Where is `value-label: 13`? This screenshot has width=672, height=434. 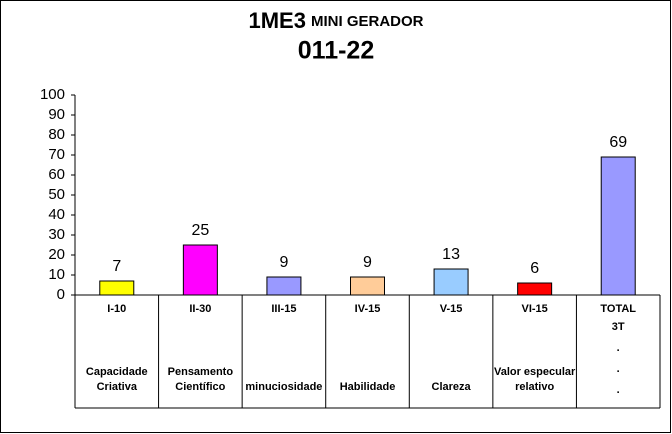 value-label: 13 is located at coordinates (451, 254).